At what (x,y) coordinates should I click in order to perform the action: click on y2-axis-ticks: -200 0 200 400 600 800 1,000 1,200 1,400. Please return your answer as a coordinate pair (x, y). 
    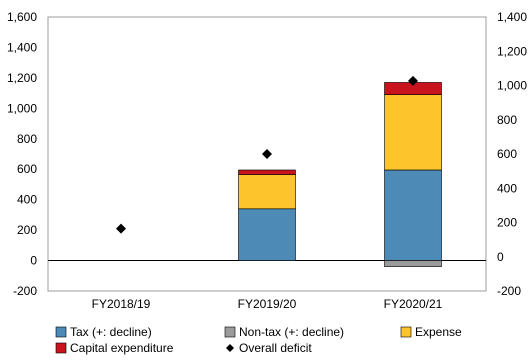
    Looking at the image, I should click on (512, 154).